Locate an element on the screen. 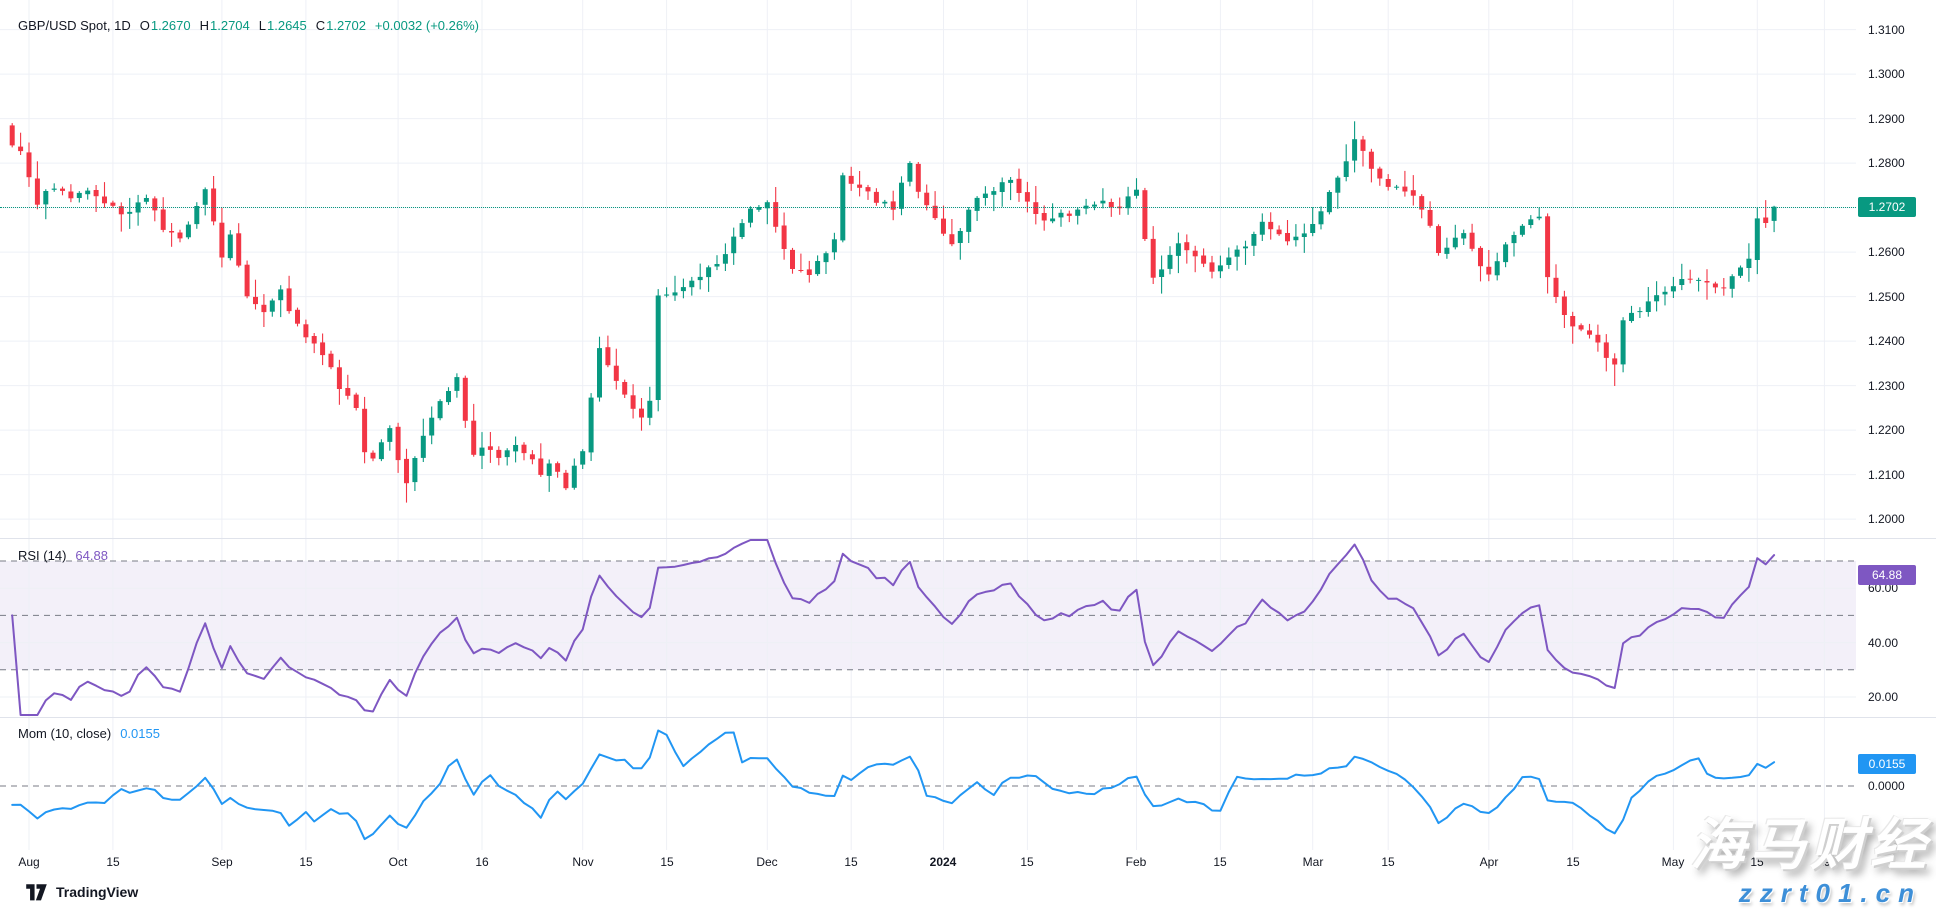 The image size is (1936, 910). tradingview-logo-icon is located at coordinates (36, 892).